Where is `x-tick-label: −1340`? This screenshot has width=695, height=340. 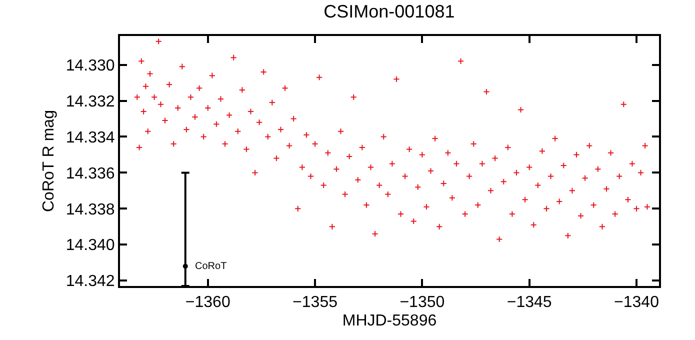
x-tick-label: −1340 is located at coordinates (637, 303).